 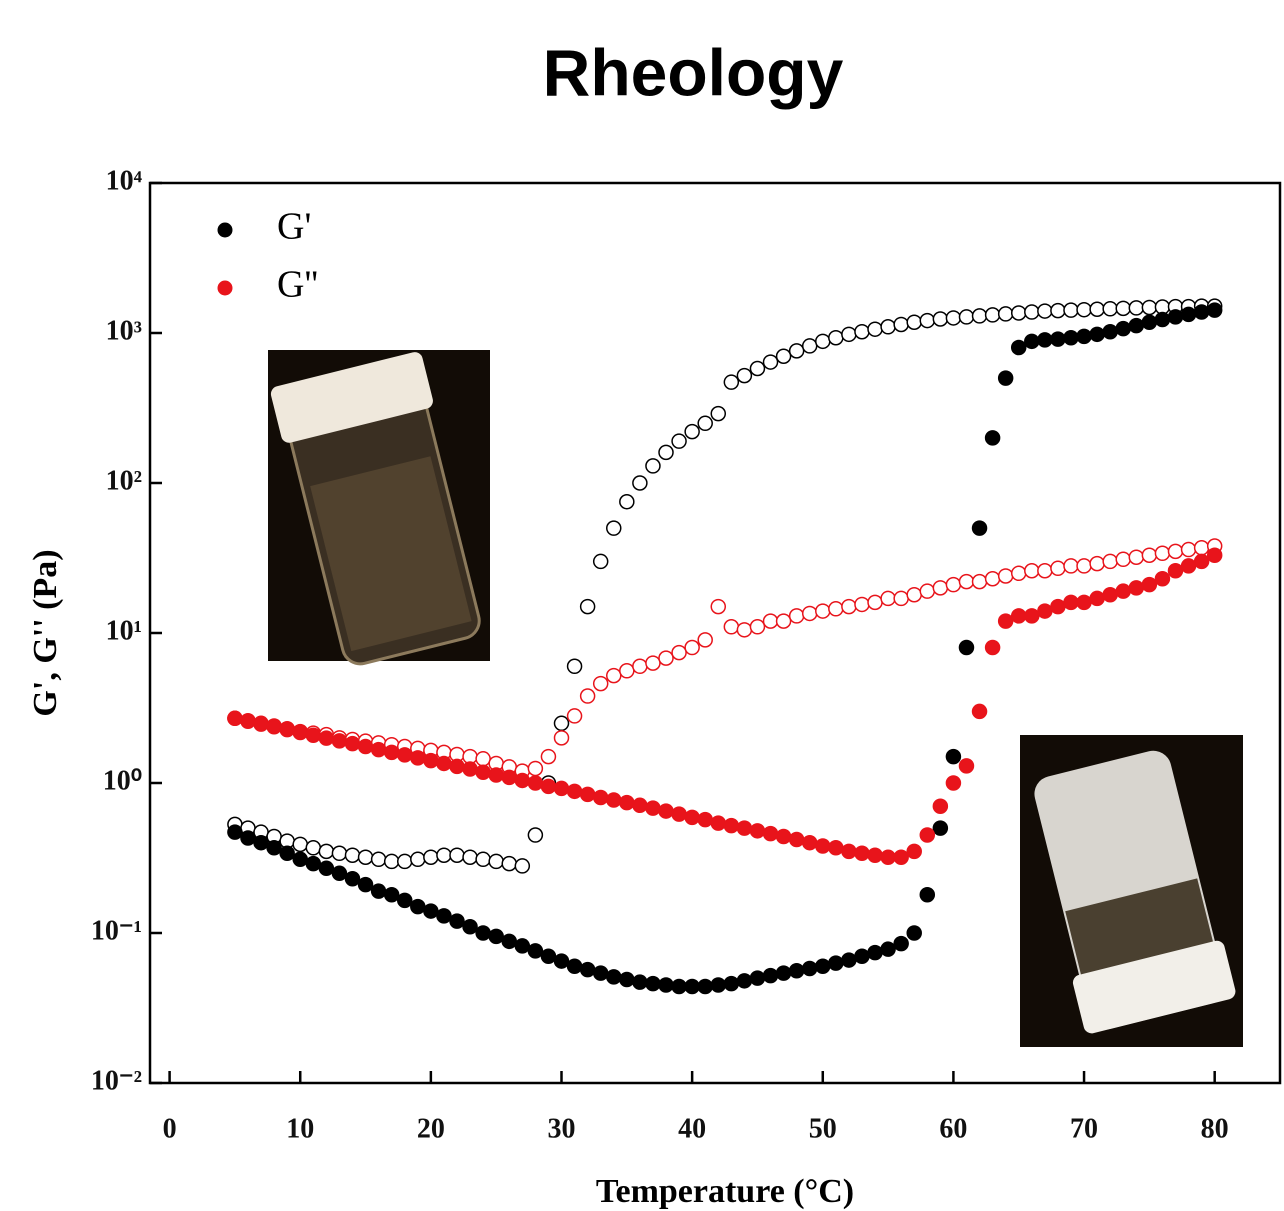 What do you see at coordinates (122, 780) in the screenshot?
I see `y-tick-label: 10⁰` at bounding box center [122, 780].